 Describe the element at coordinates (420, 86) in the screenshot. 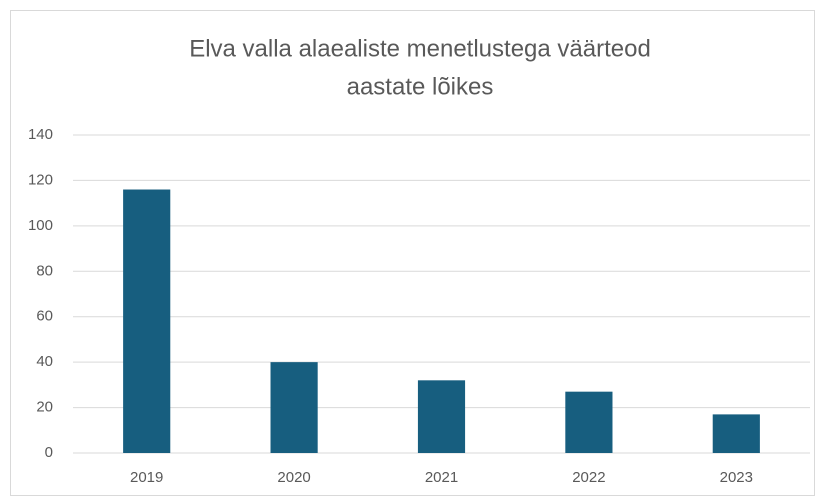

I see `chart-title: aastate lõikes` at that location.